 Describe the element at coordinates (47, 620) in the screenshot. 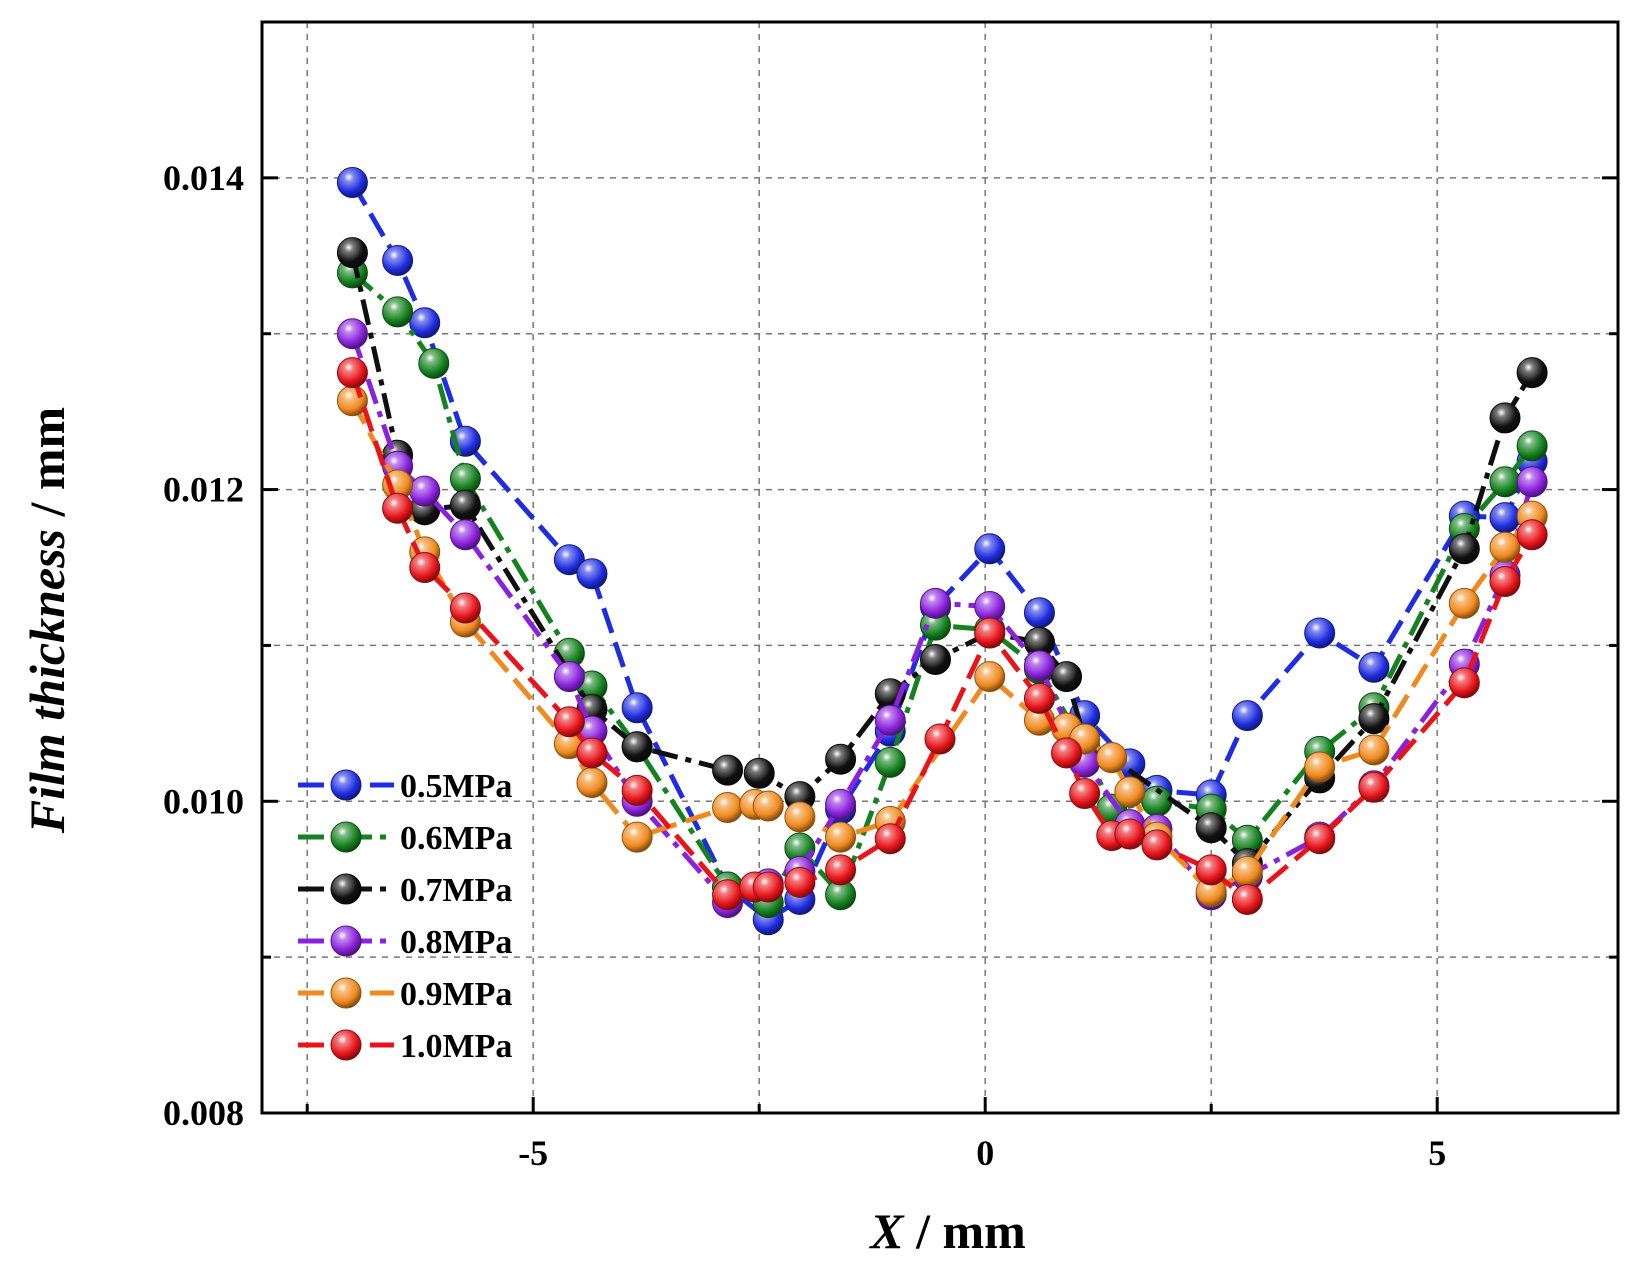

I see `y-axis-title: Film thickness / mm` at that location.